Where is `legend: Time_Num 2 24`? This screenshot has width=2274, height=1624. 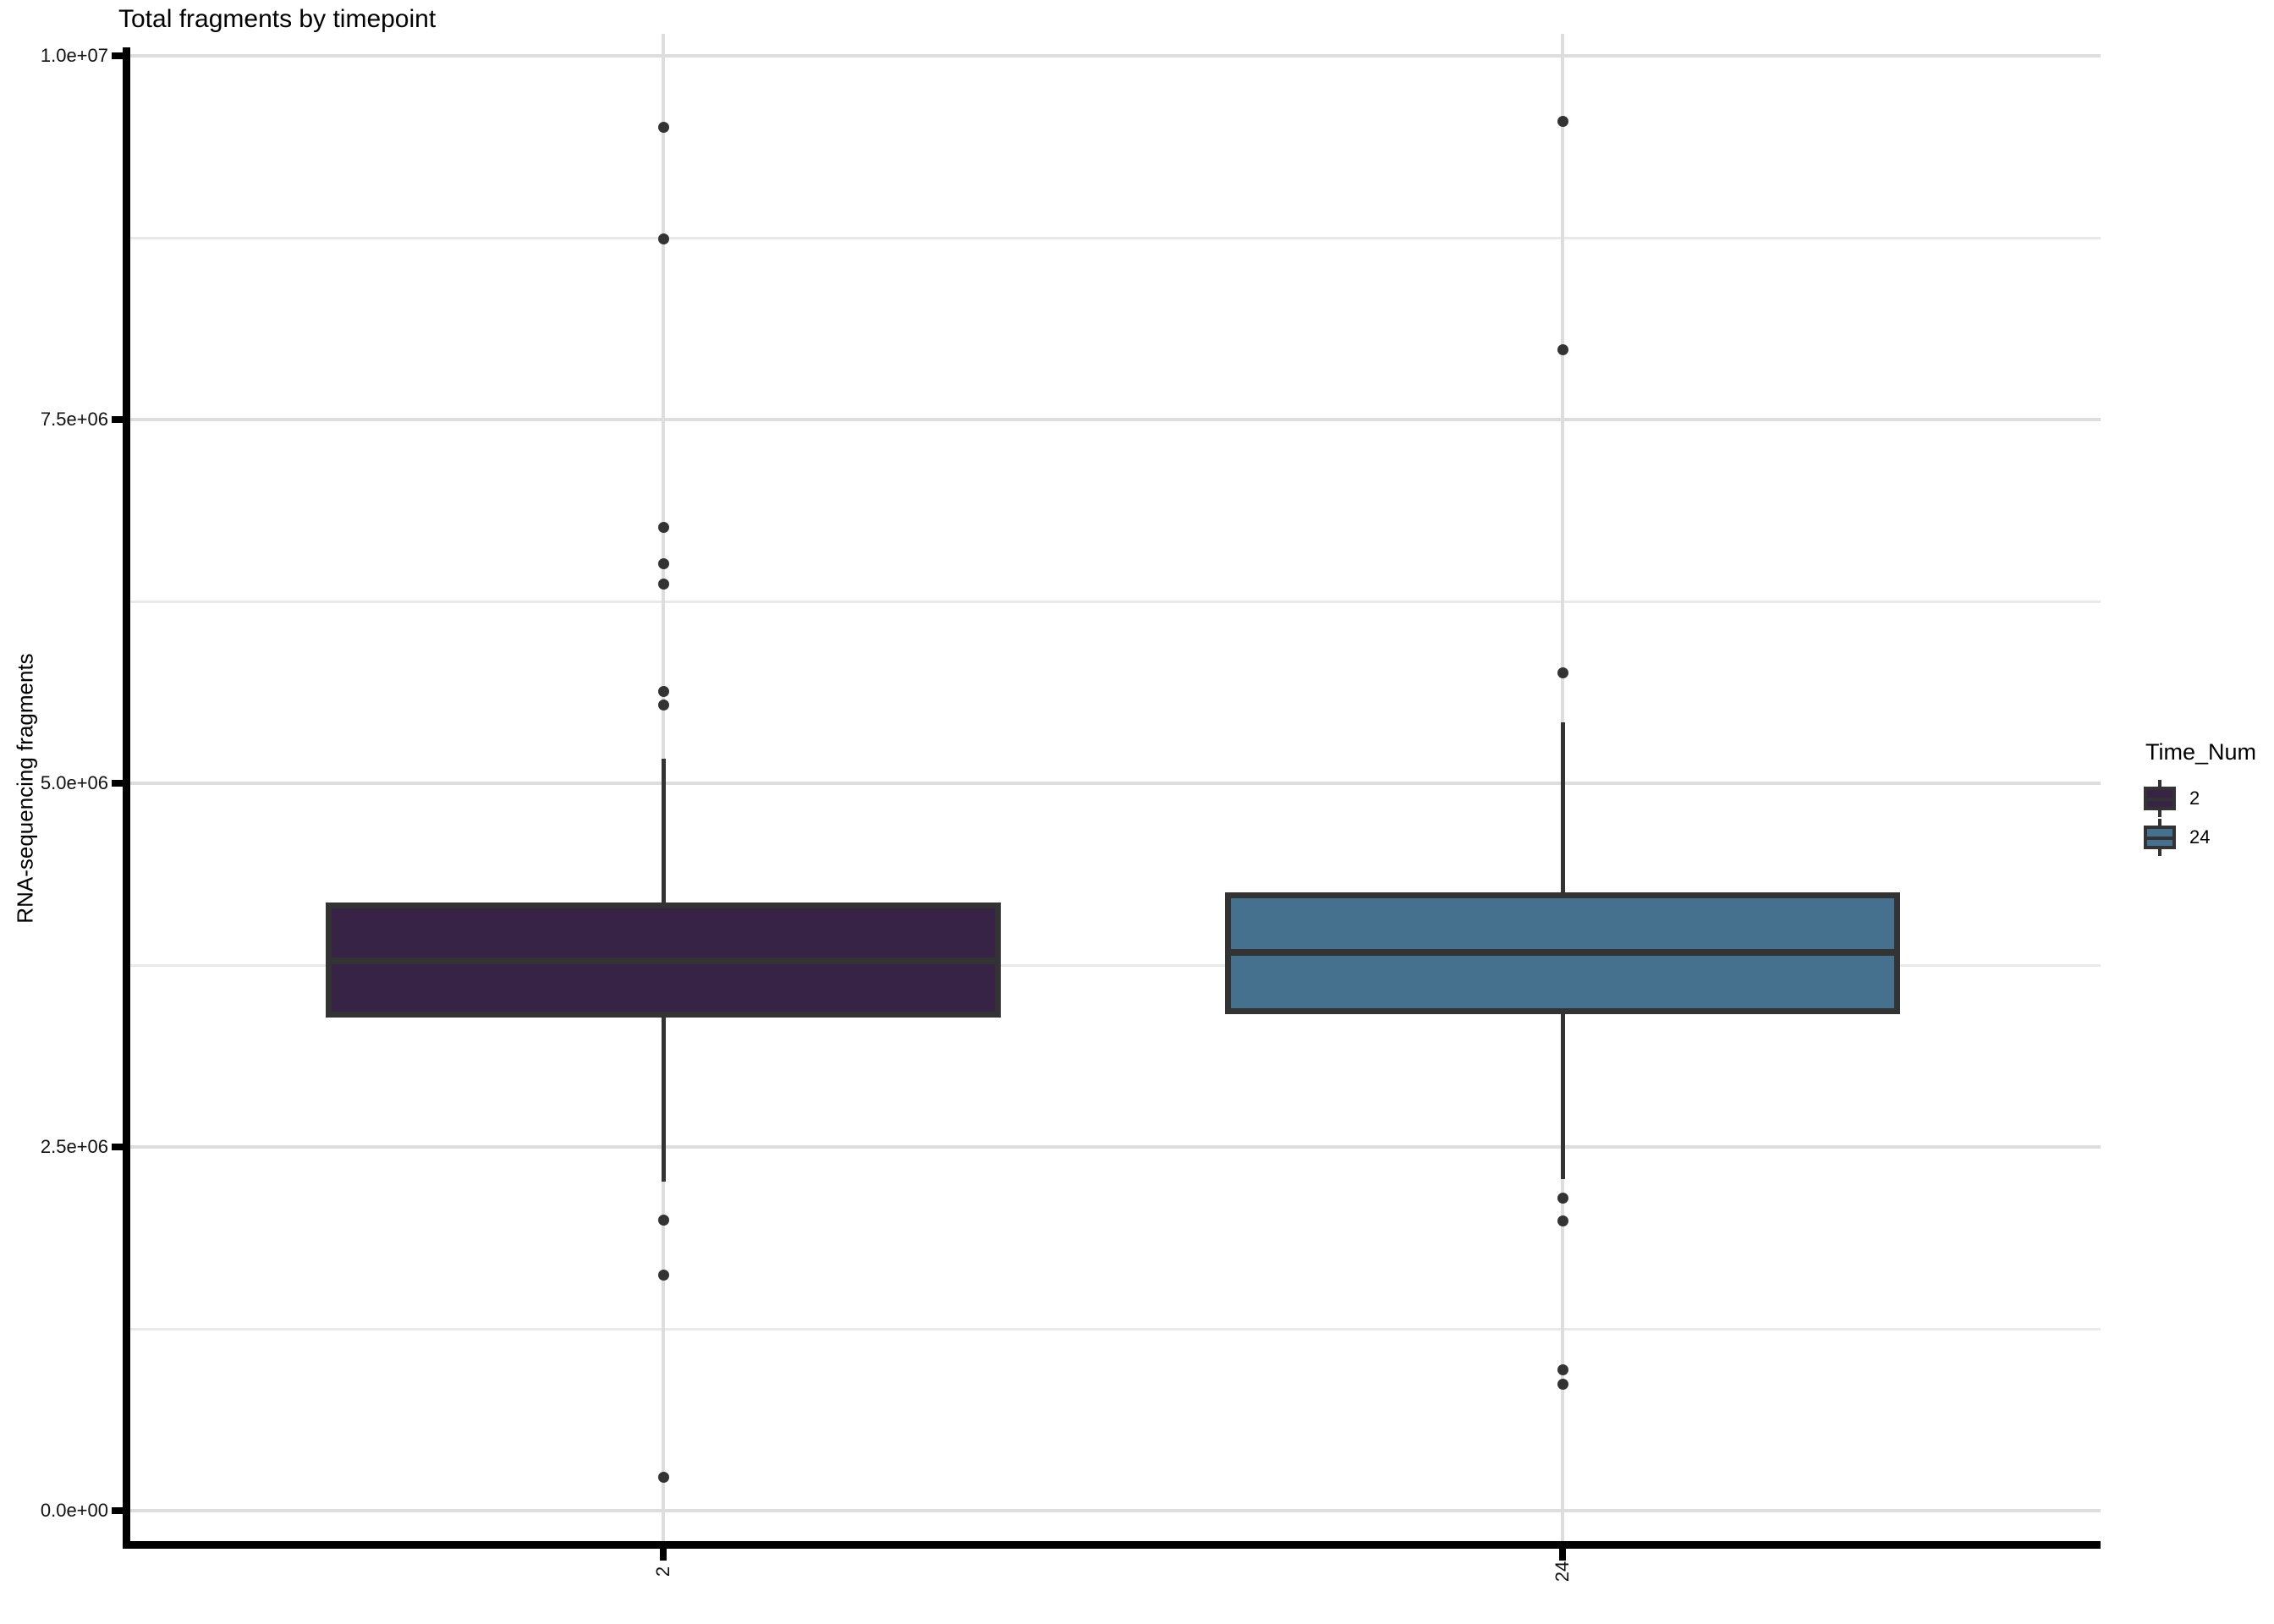 legend: Time_Num 2 24 is located at coordinates (2200, 798).